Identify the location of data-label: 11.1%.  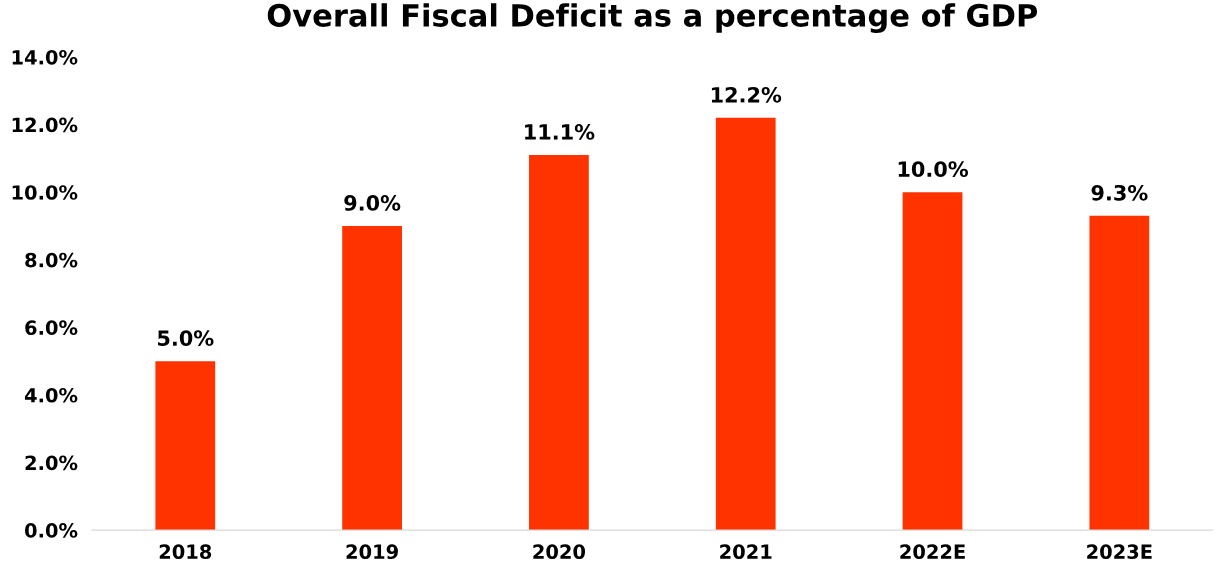
(560, 132).